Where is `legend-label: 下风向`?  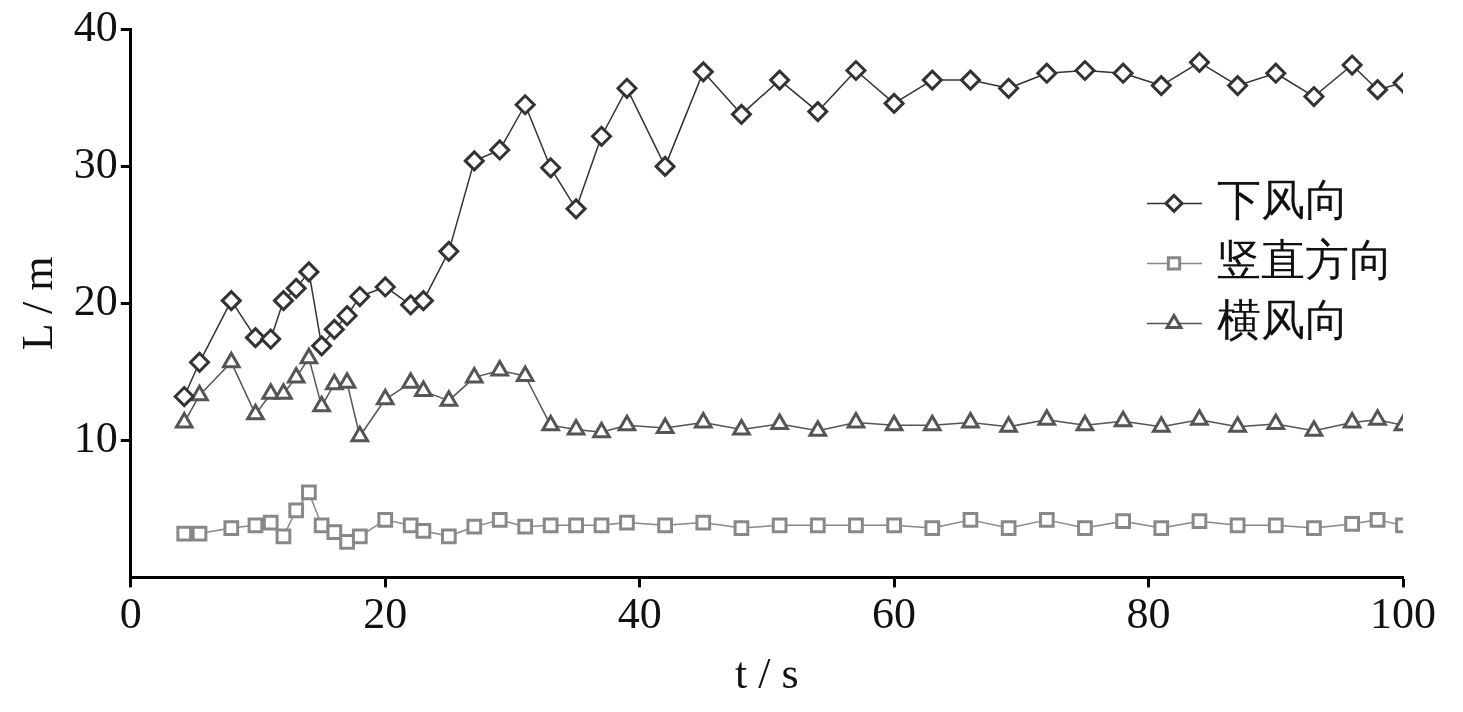 legend-label: 下风向 is located at coordinates (1283, 200).